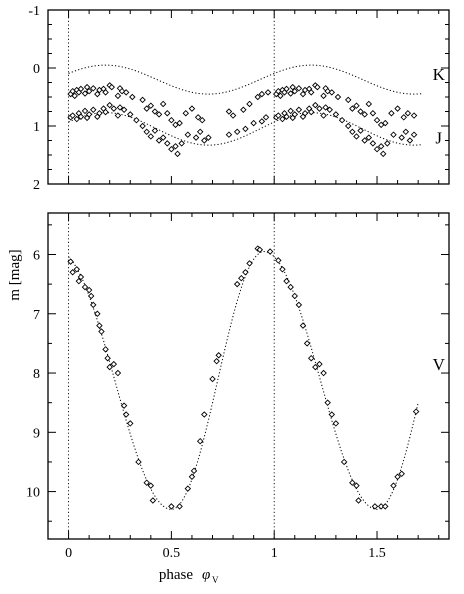 Image resolution: width=464 pixels, height=594 pixels. Describe the element at coordinates (438, 138) in the screenshot. I see `band-label-j: J` at that location.